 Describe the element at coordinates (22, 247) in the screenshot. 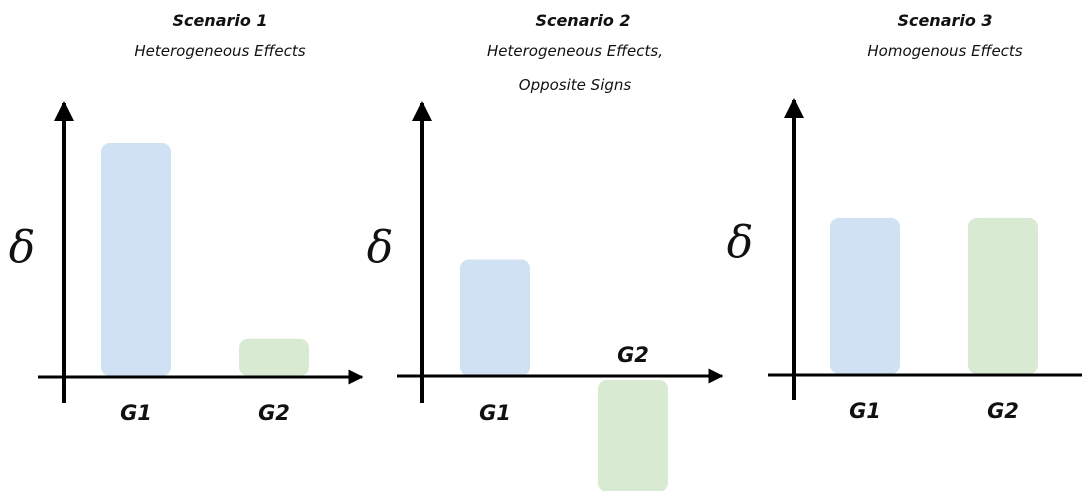

I see `chart-1-y-axis-label: δ` at that location.